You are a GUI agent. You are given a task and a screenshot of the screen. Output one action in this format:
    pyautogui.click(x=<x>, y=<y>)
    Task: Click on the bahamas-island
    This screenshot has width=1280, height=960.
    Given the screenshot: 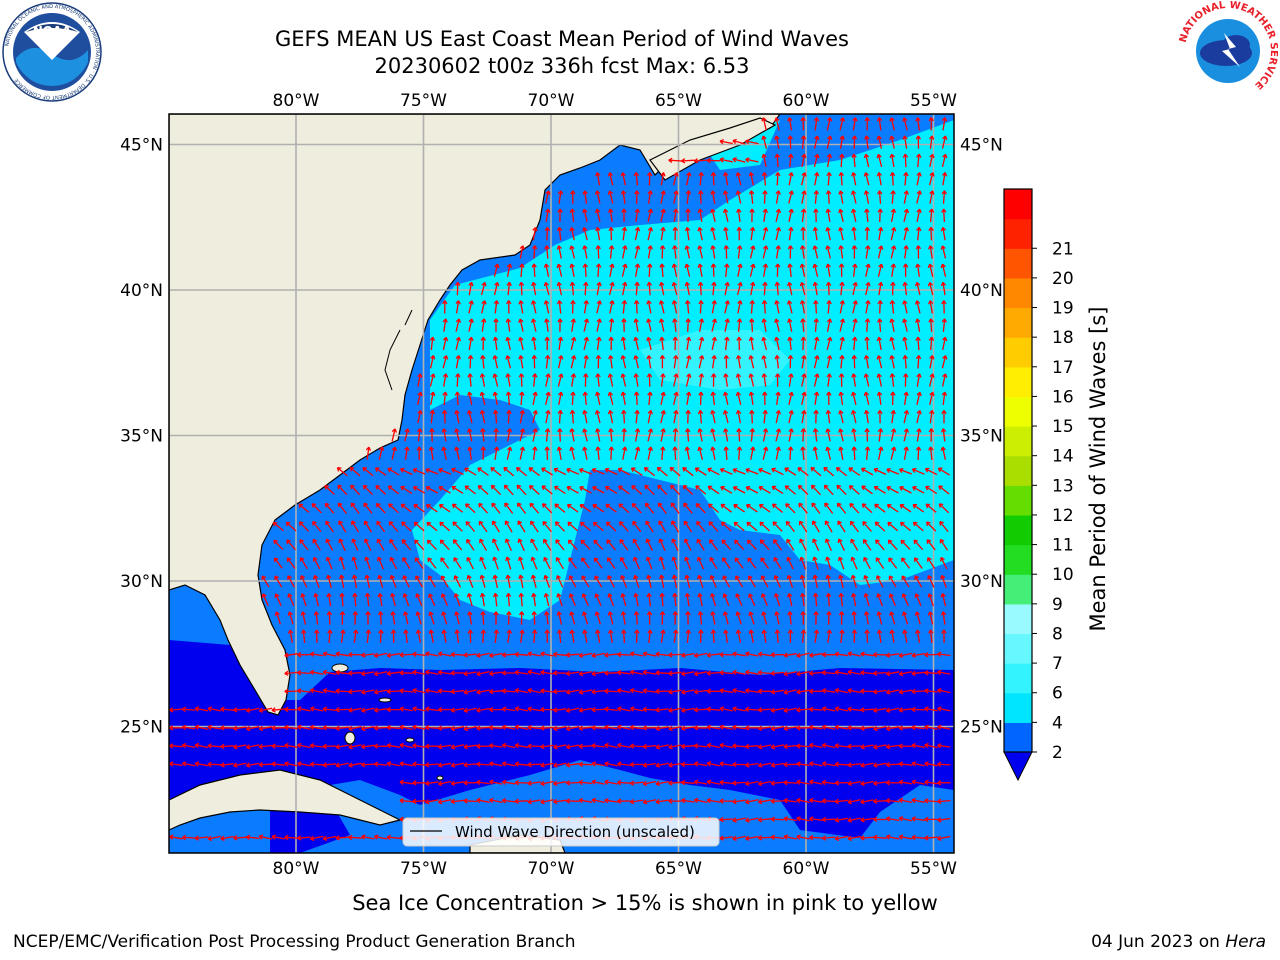 What is the action you would take?
    pyautogui.click(x=350, y=738)
    